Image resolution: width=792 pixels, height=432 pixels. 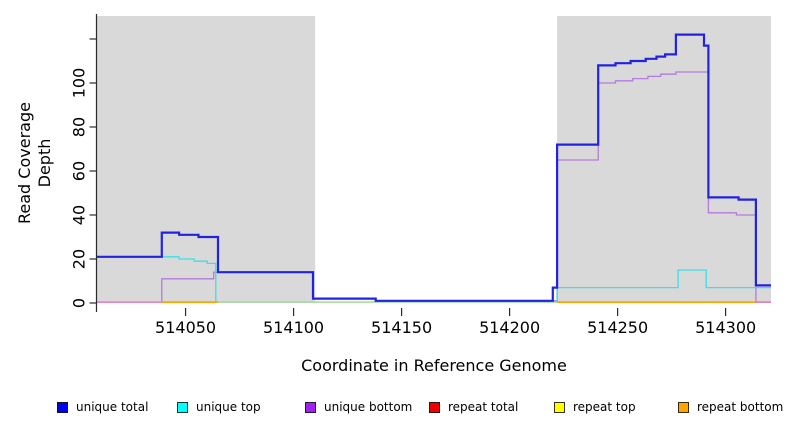 I want to click on legend-label: repeat total, so click(x=483, y=407).